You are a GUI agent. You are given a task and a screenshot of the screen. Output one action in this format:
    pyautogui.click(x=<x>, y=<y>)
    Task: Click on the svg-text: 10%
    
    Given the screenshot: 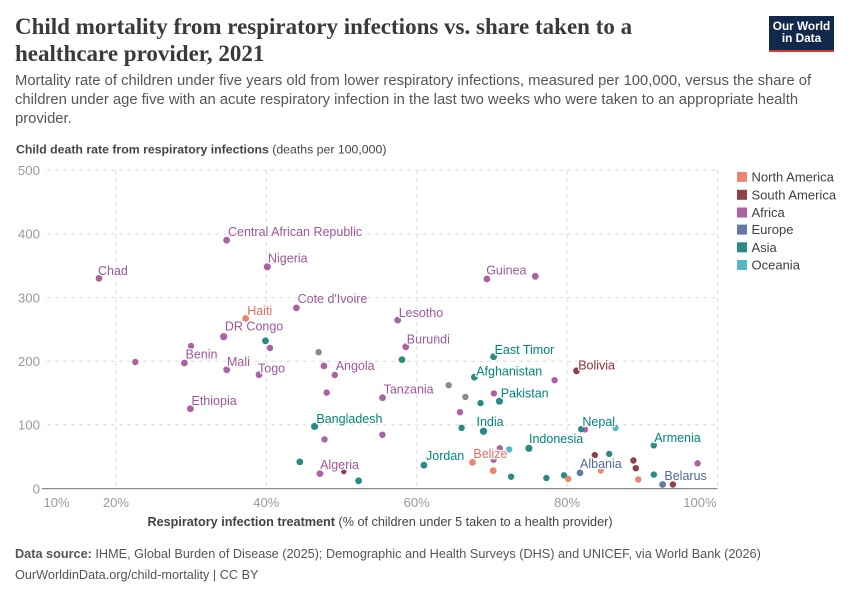 What is the action you would take?
    pyautogui.click(x=57, y=502)
    